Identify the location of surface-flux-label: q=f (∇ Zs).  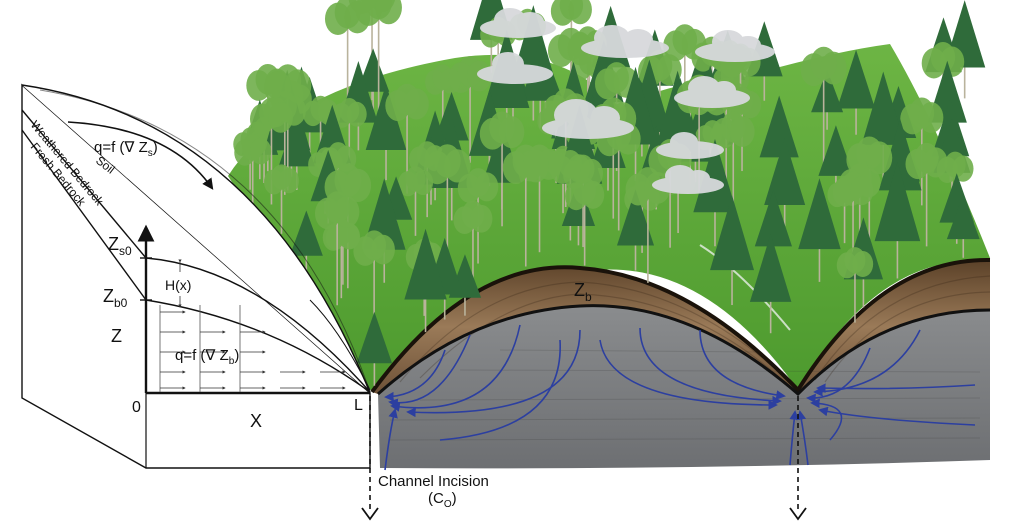
(126, 149).